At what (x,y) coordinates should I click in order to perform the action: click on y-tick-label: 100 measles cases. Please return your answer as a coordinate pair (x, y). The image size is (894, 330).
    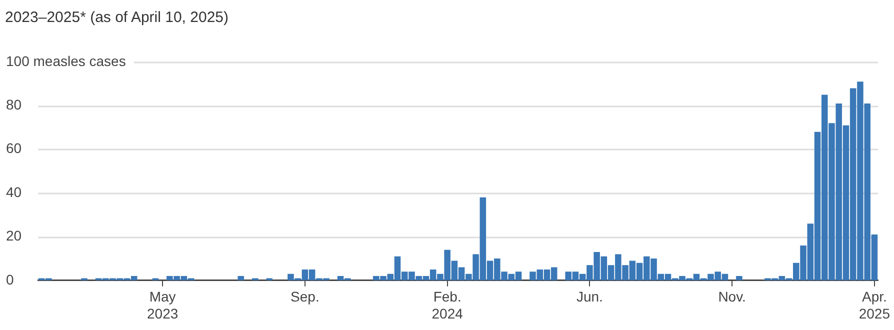
    Looking at the image, I should click on (66, 60).